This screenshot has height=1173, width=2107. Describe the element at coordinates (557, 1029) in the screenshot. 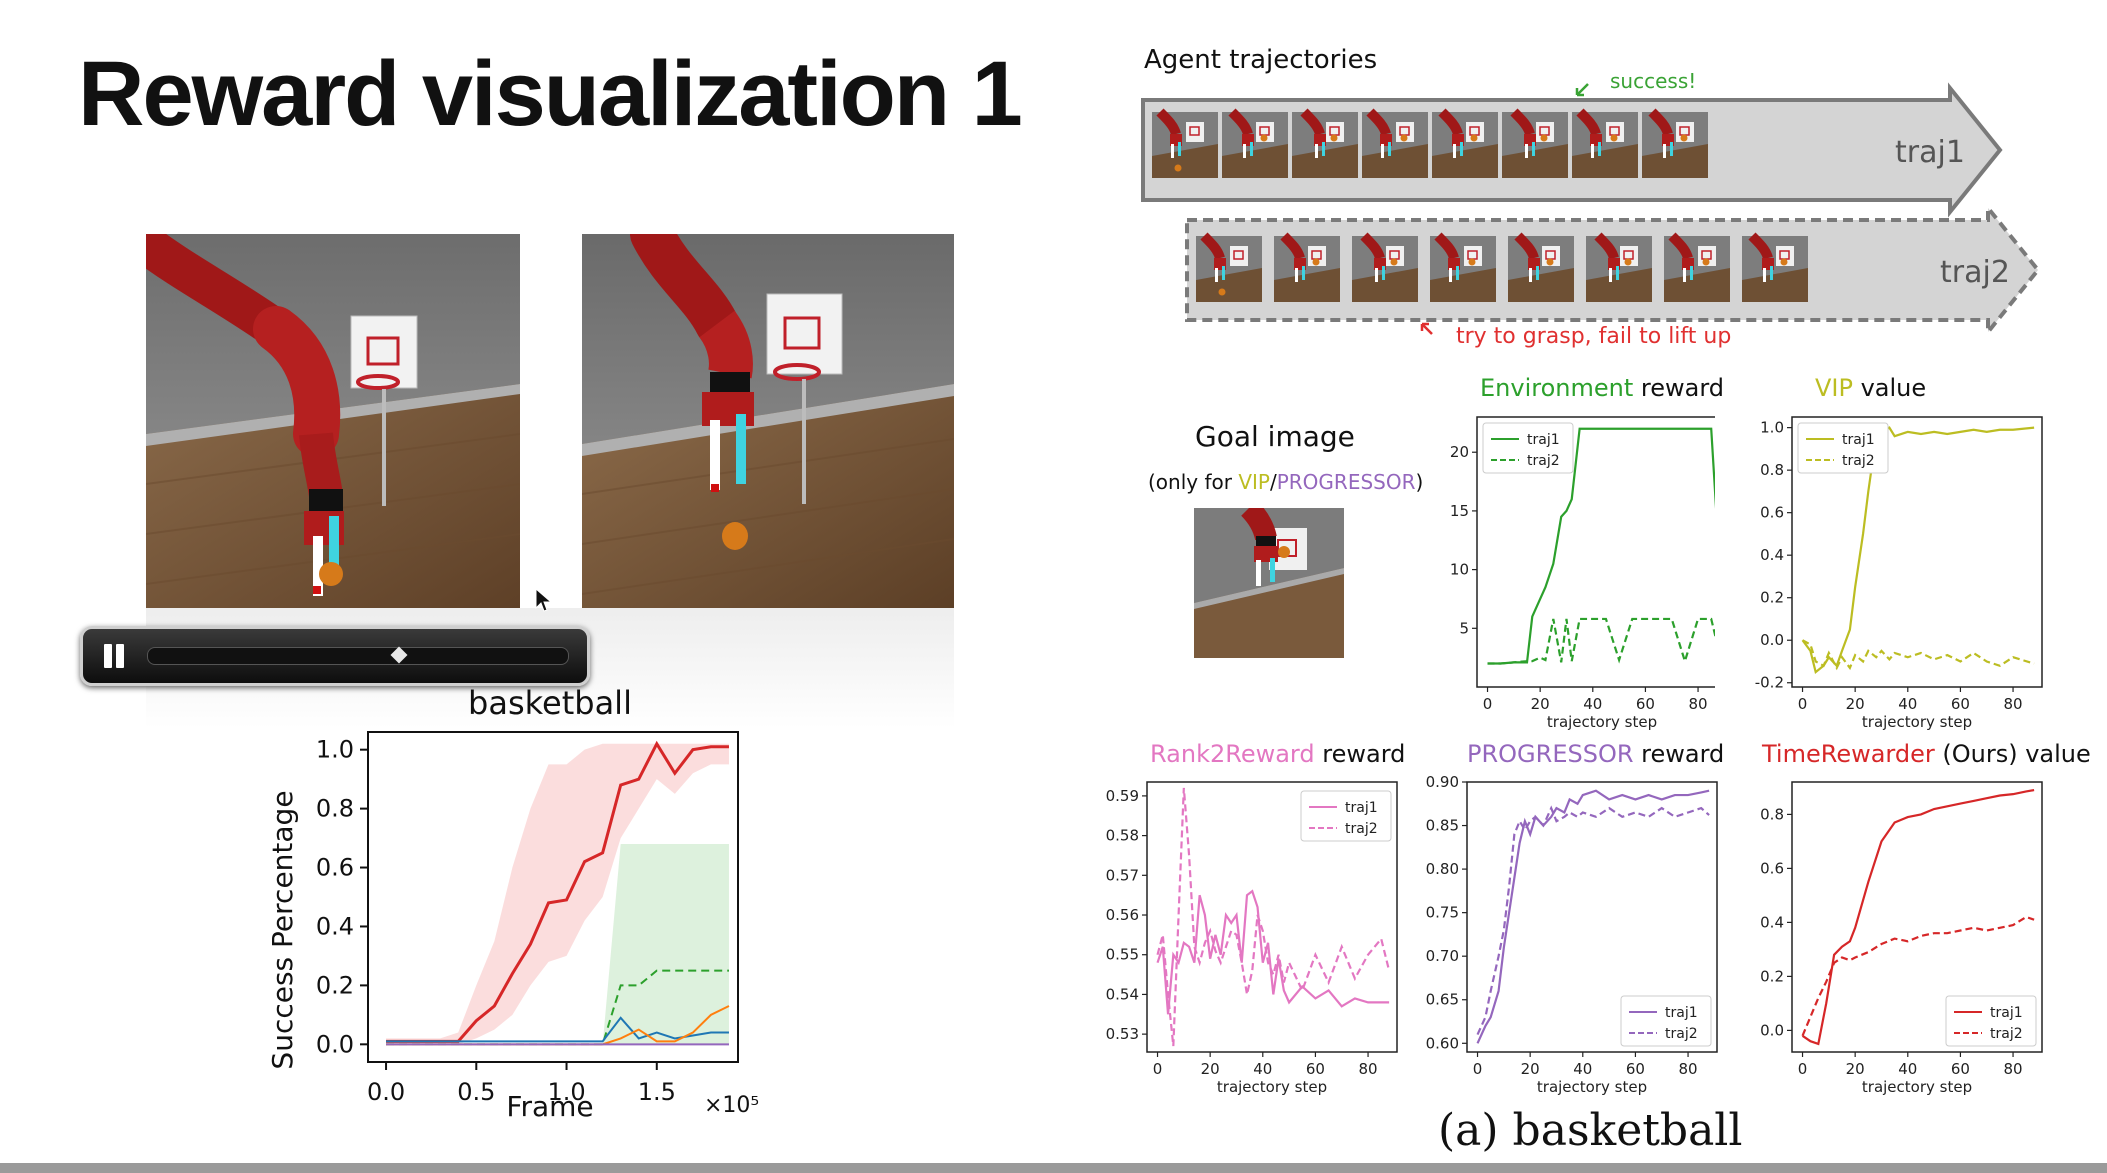

I see `series-line` at that location.